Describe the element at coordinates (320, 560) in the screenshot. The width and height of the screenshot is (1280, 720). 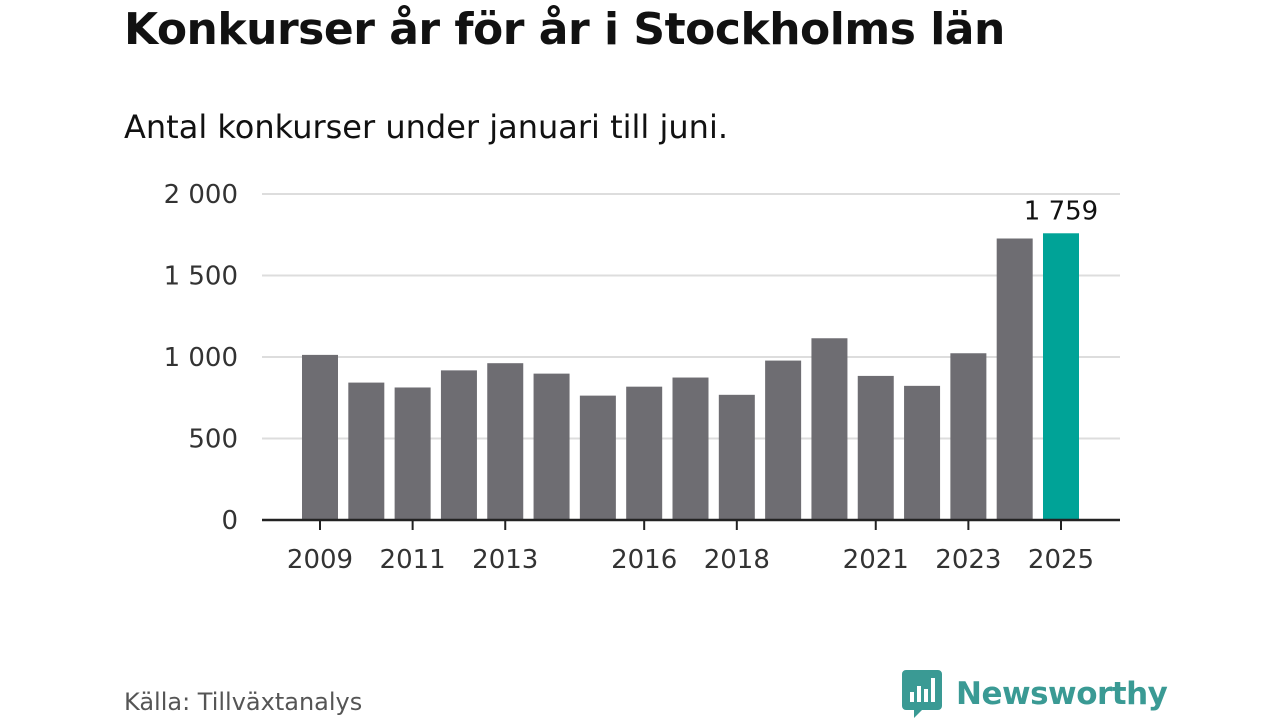
I see `x-tick-label: 2009` at that location.